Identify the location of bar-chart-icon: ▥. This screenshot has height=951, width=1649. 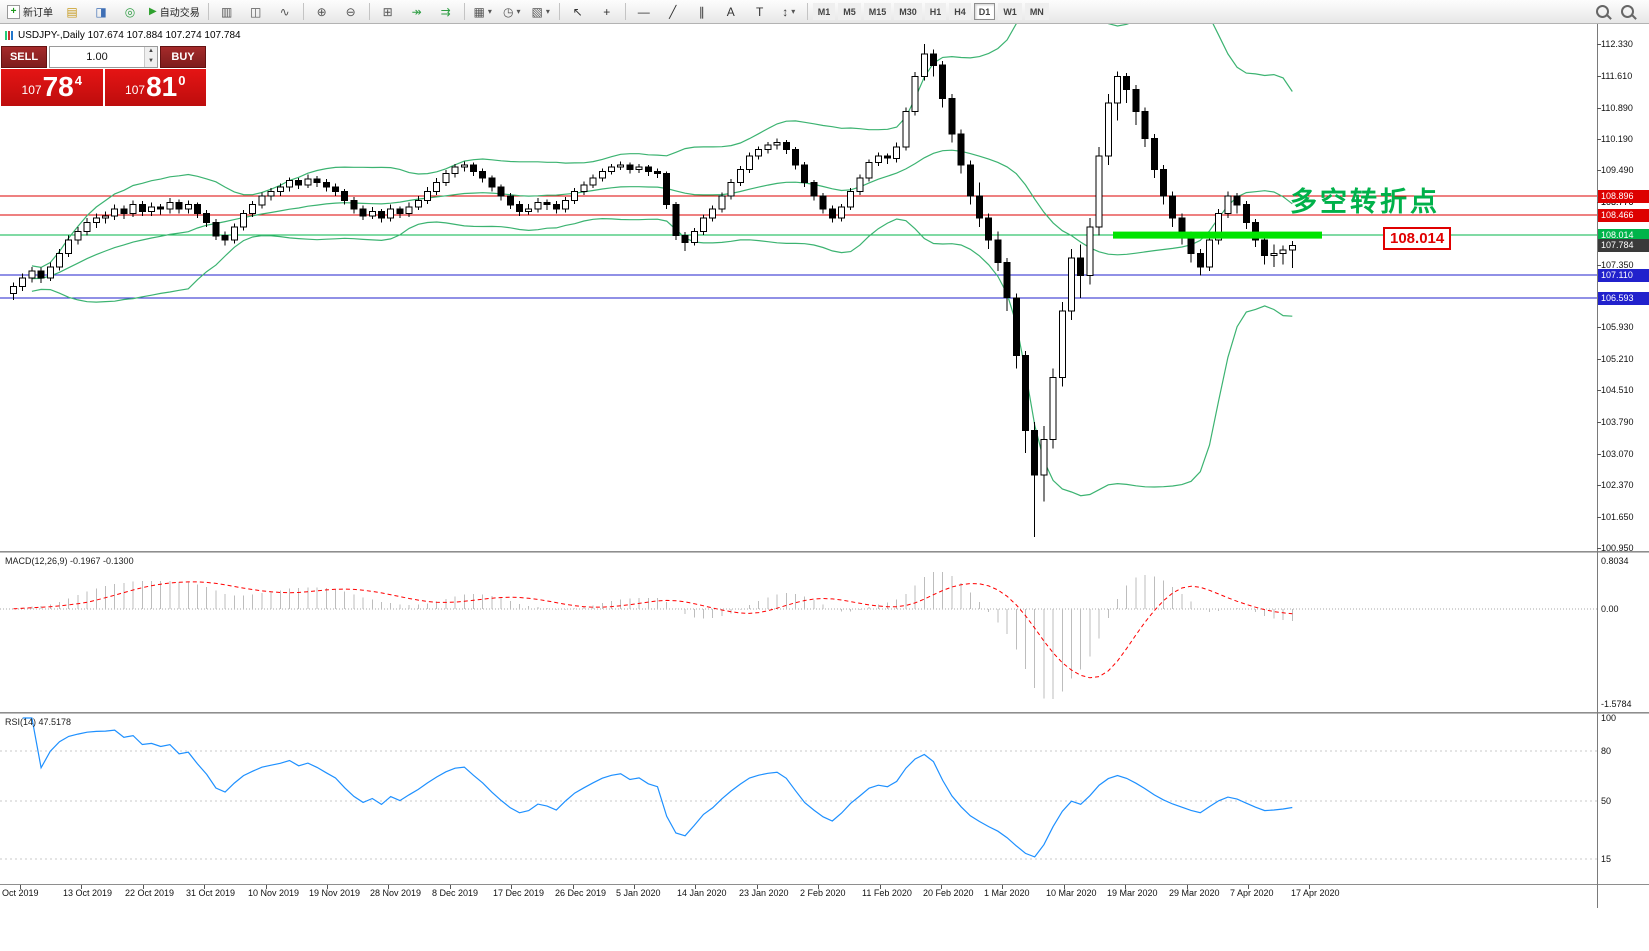
(227, 12).